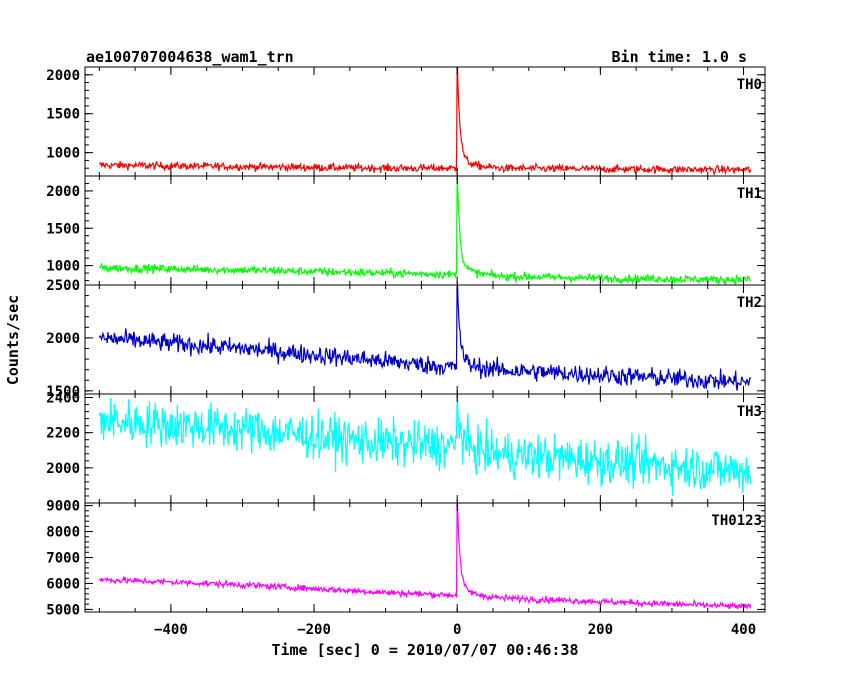  What do you see at coordinates (63, 559) in the screenshot?
I see `y-tick-label: 7000` at bounding box center [63, 559].